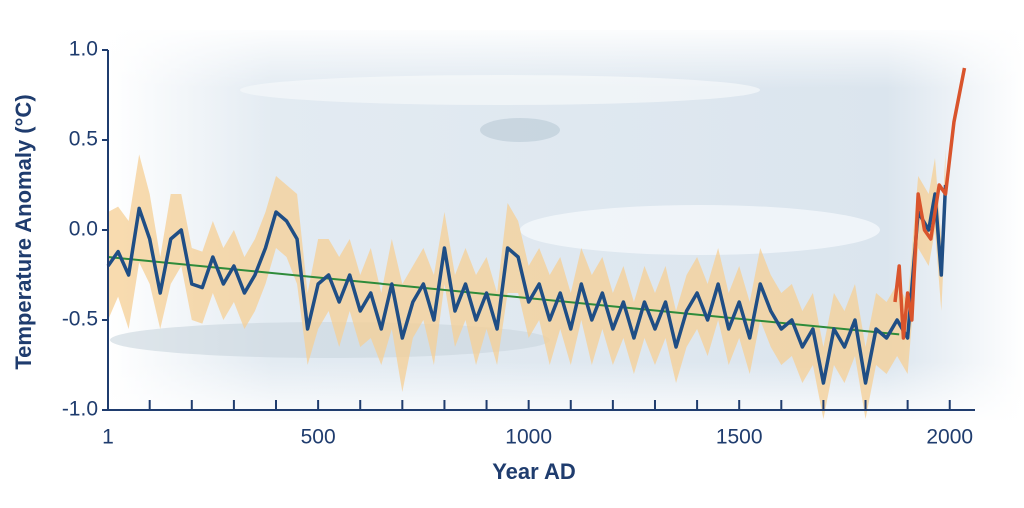  I want to click on x-axis-title: Year AD, so click(534, 471).